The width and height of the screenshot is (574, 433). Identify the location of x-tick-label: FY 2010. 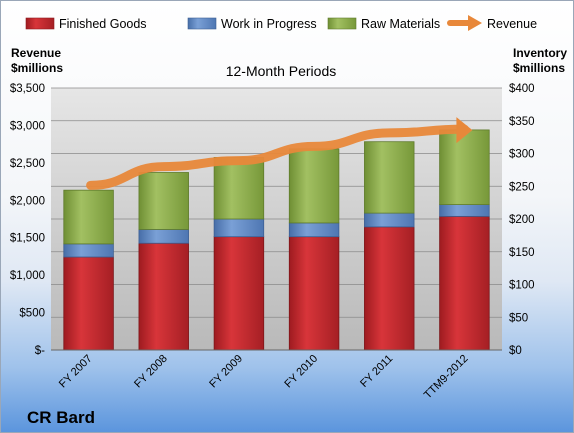
(301, 372).